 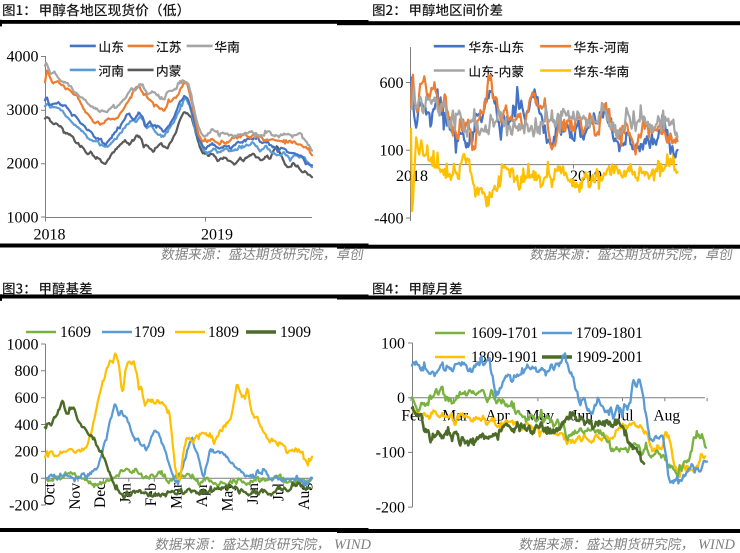 I want to click on svg-text: Dec, so click(x=100, y=495).